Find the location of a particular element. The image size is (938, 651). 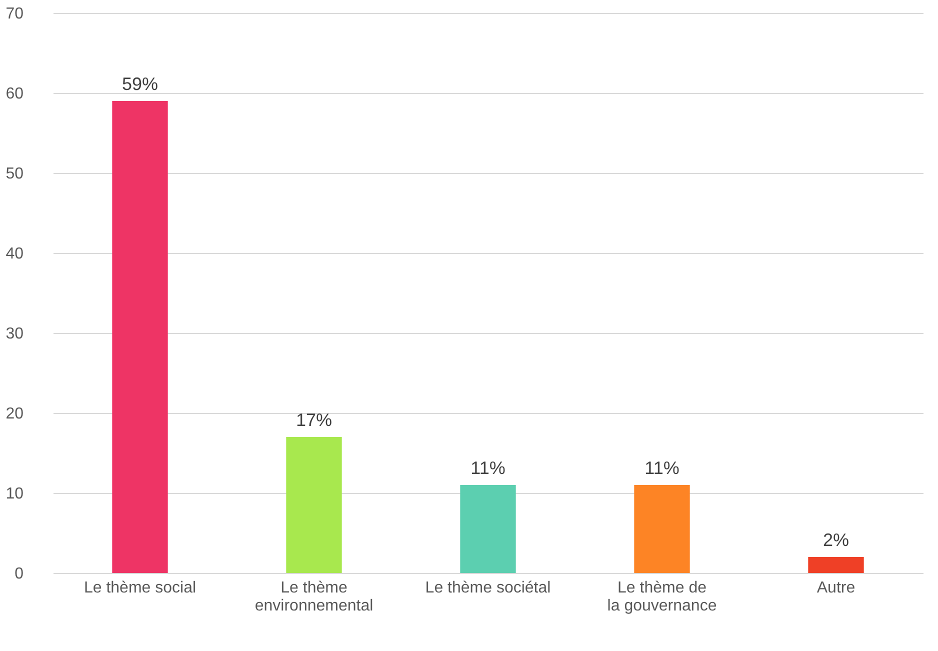

x-tick-label: Le thème social is located at coordinates (140, 588).